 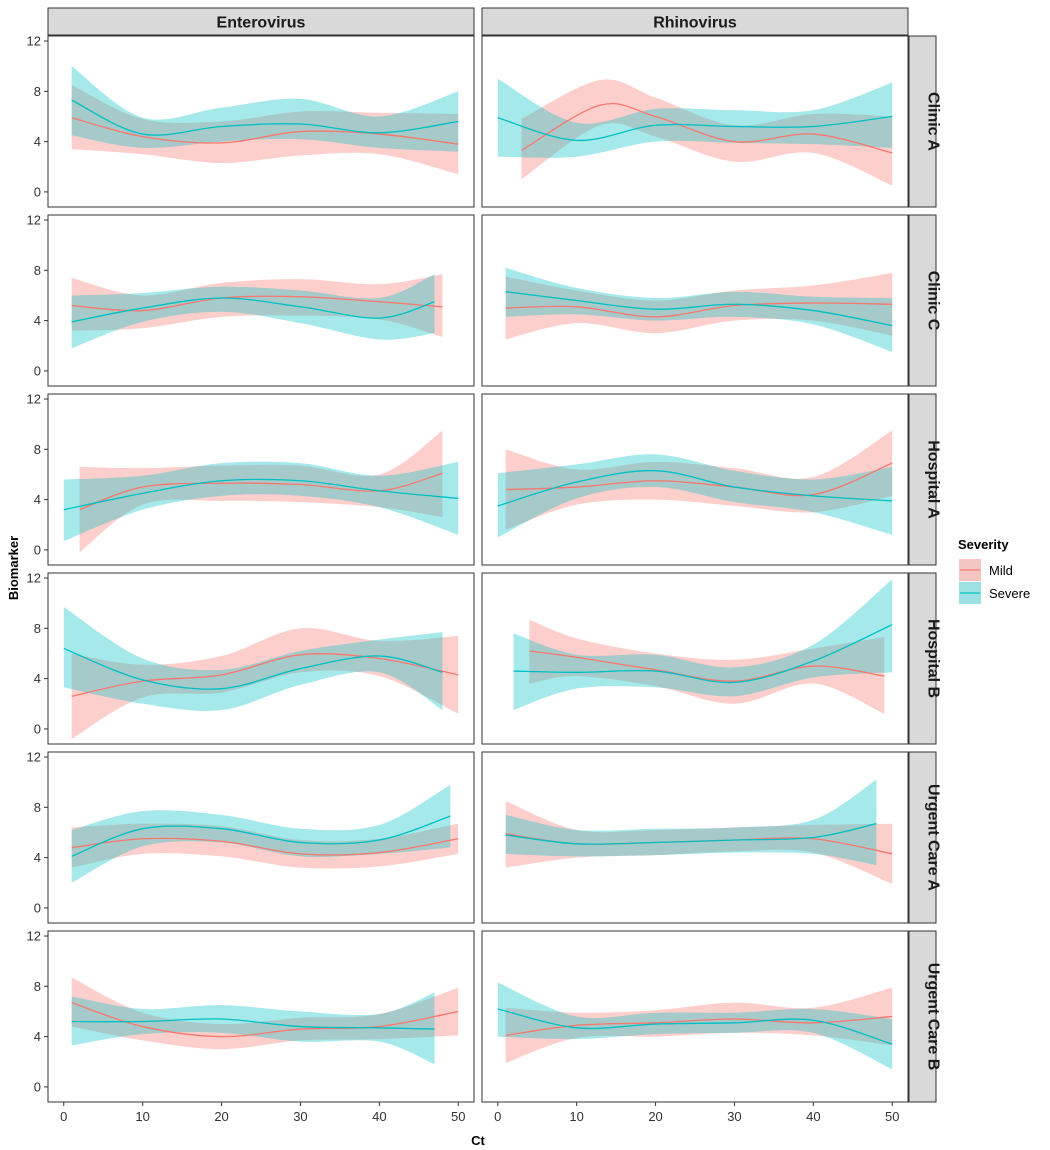 I want to click on ci-band-severe-hospital-b-enterovirus, so click(x=253, y=658).